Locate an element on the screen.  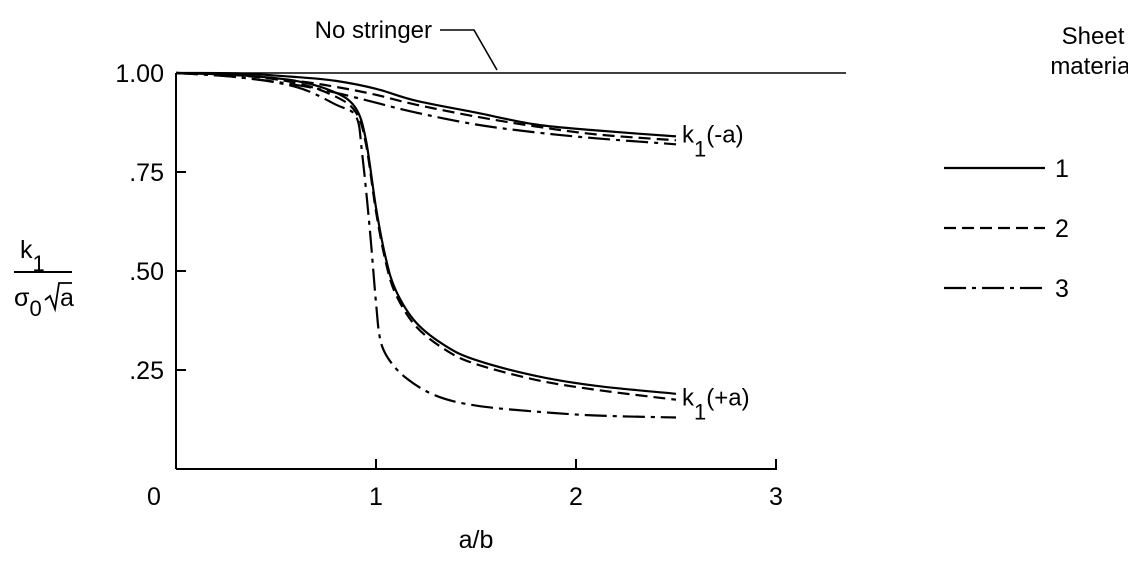
y-tick-label: 1.00 is located at coordinates (139, 74).